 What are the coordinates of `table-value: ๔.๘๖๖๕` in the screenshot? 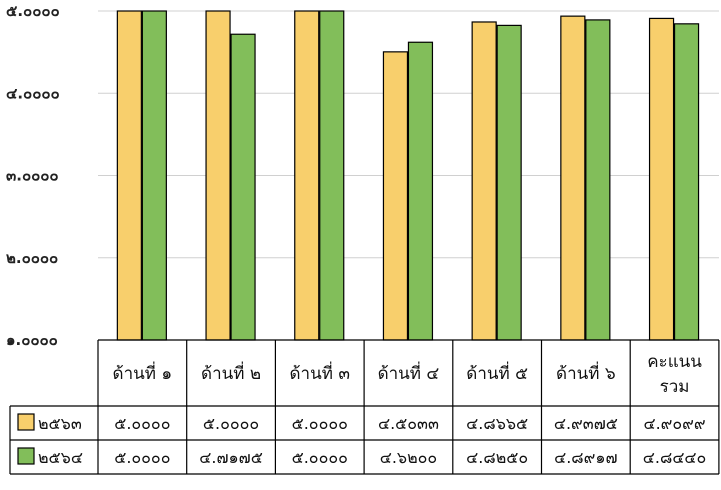 It's located at (497, 423).